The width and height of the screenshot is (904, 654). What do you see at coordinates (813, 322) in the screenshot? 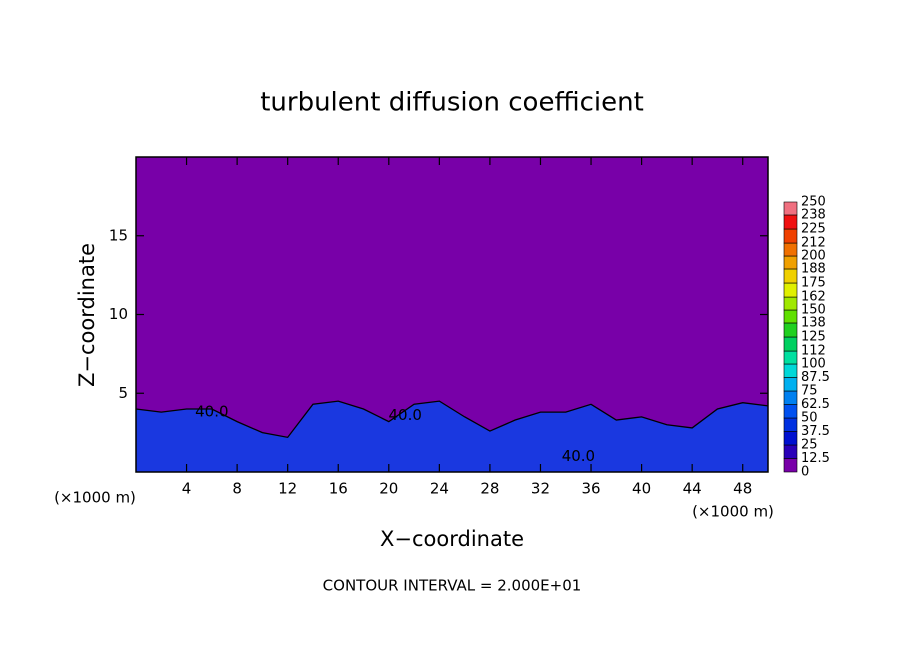
I see `colorbar-label: 138` at bounding box center [813, 322].